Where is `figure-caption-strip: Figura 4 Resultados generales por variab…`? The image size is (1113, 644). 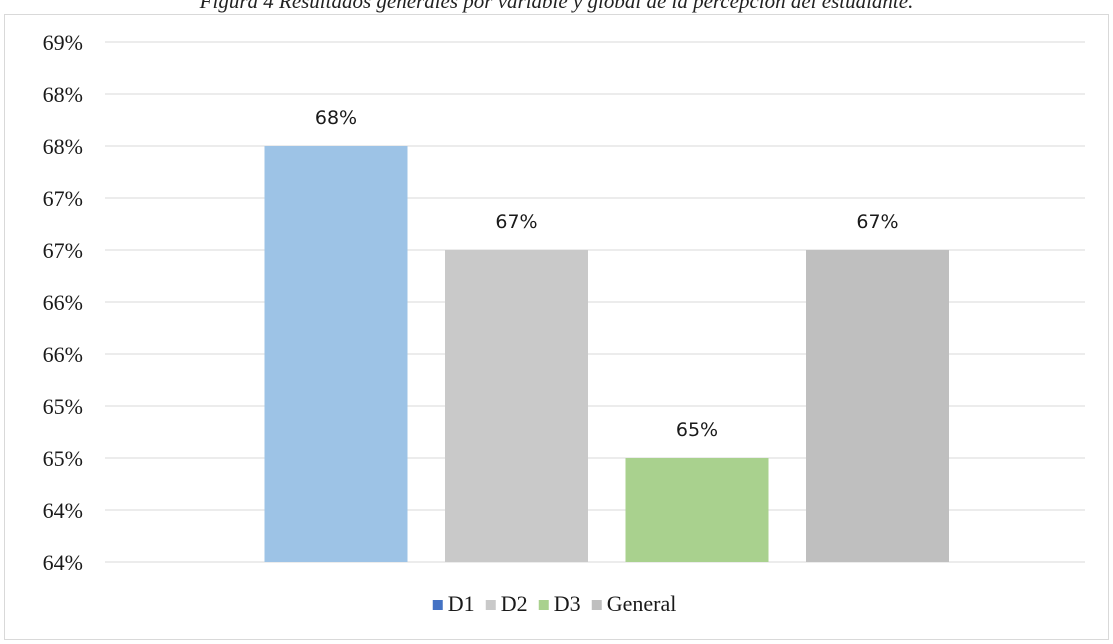 figure-caption-strip: Figura 4 Resultados generales por variab… is located at coordinates (556, 8).